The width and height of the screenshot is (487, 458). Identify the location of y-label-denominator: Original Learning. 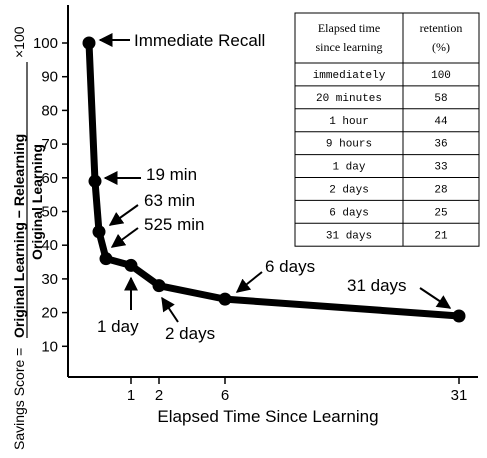
(37, 202).